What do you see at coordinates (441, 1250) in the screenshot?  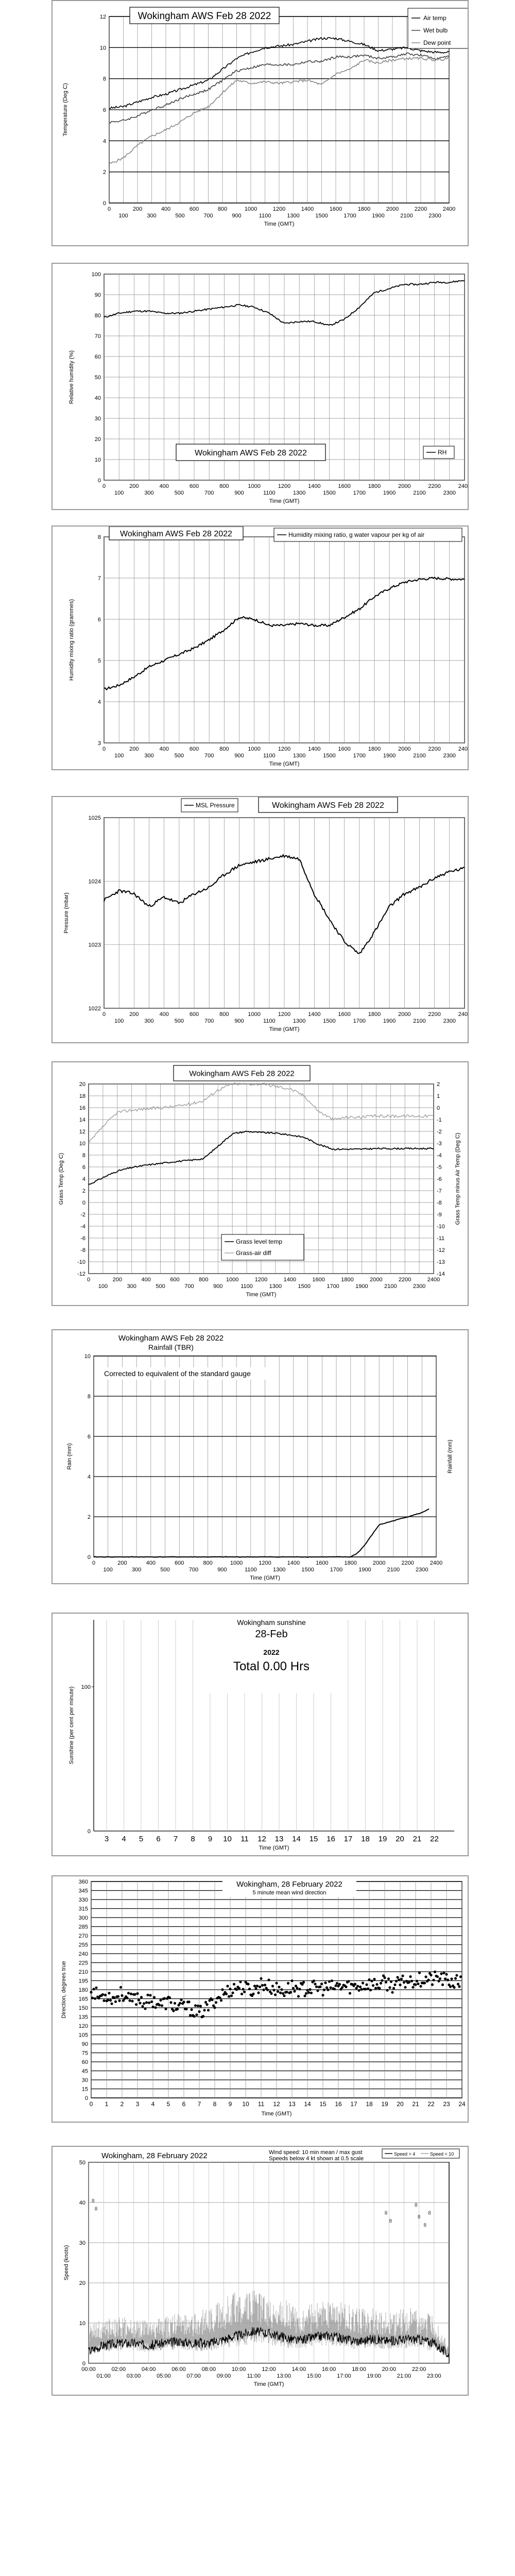 I see `y2-tick-label: -12` at bounding box center [441, 1250].